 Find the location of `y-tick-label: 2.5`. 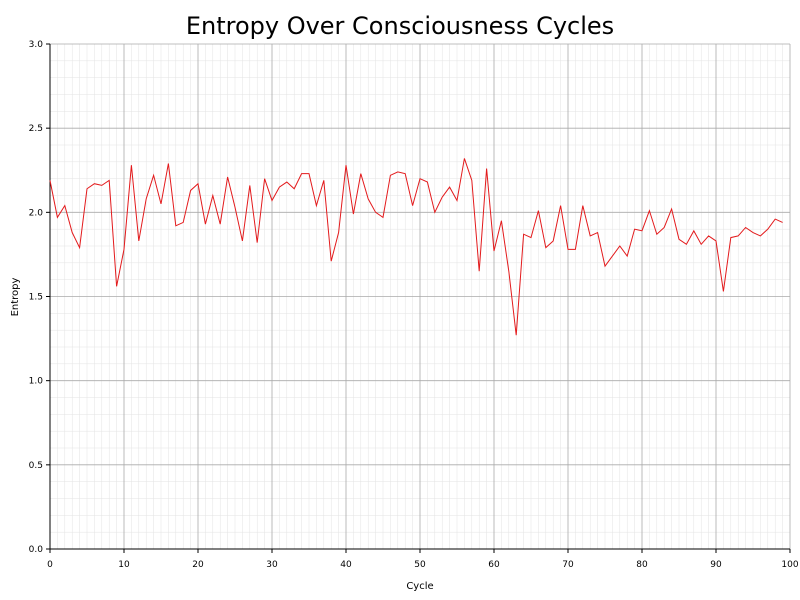

y-tick-label: 2.5 is located at coordinates (36, 129).